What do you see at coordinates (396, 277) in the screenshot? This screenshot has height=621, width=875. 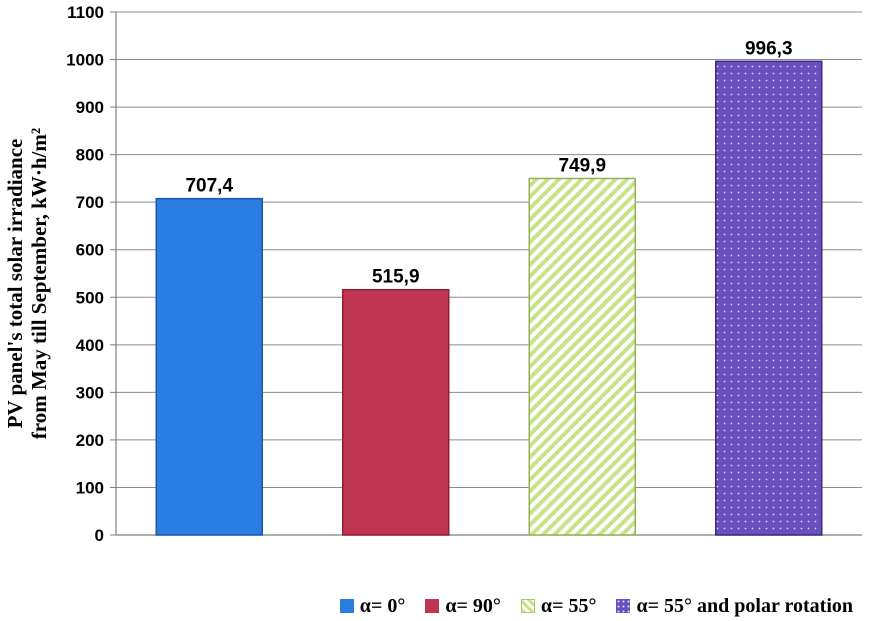 I see `bar-value-label: 515,9` at bounding box center [396, 277].